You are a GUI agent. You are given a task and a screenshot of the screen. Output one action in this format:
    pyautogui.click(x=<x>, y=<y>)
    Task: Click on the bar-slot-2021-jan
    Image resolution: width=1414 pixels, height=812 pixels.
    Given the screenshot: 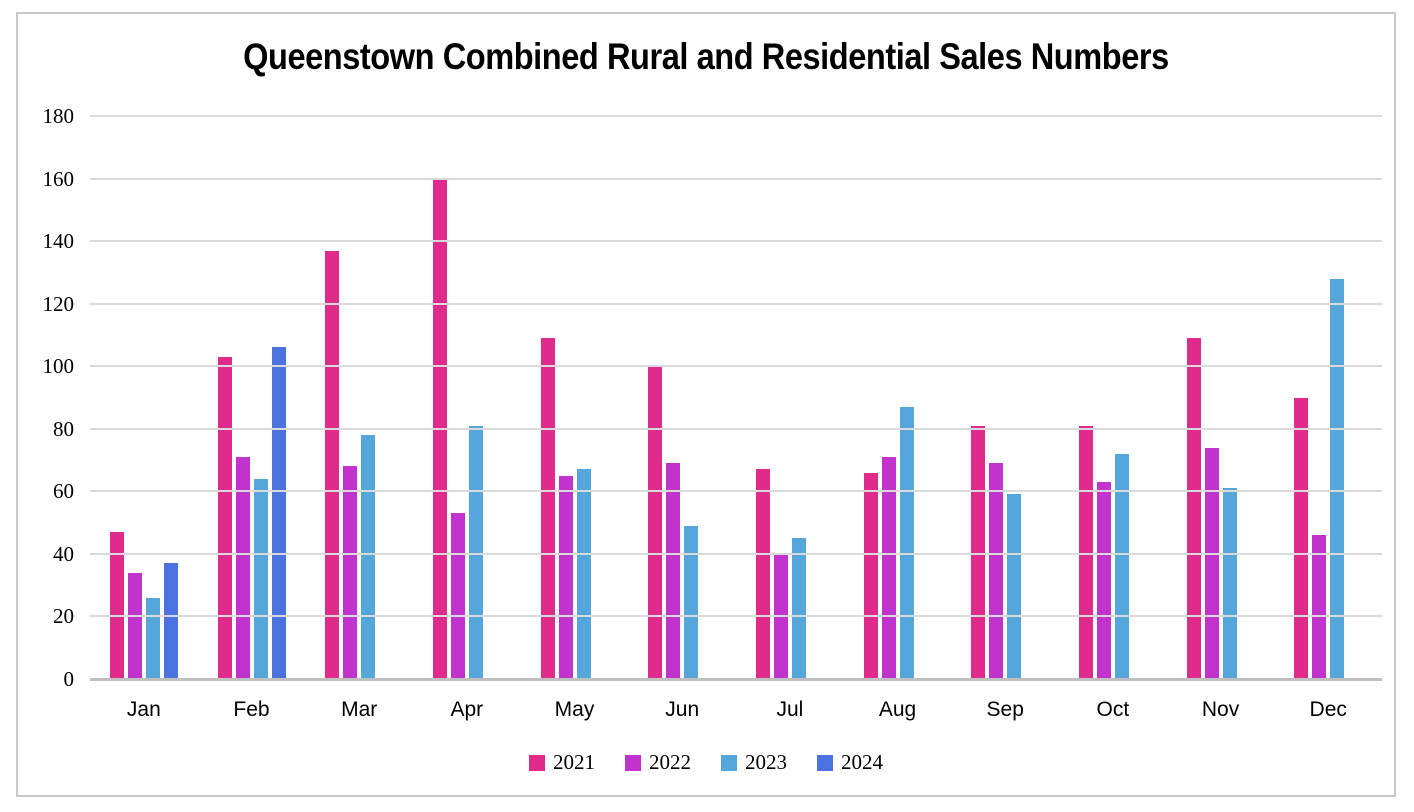 What is the action you would take?
    pyautogui.click(x=116, y=397)
    